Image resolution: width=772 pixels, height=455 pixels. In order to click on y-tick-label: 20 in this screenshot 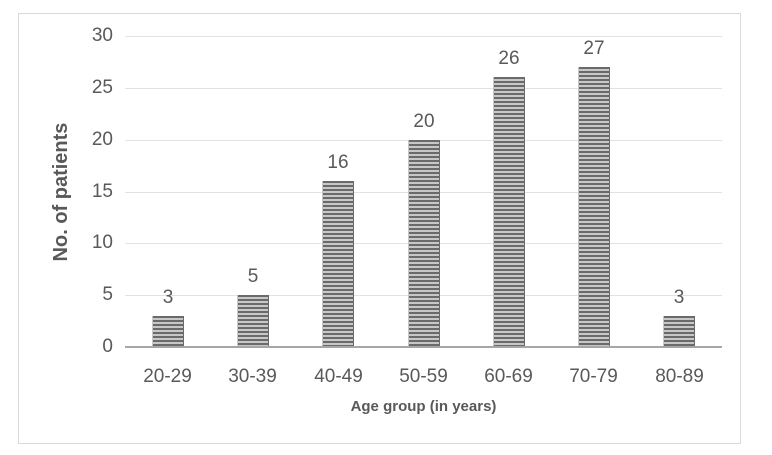, I will do `click(102, 139)`.